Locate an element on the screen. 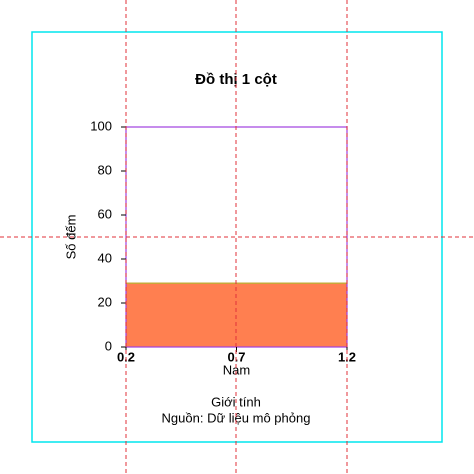 The width and height of the screenshot is (474, 474). y-tick-label: 0 is located at coordinates (108, 345).